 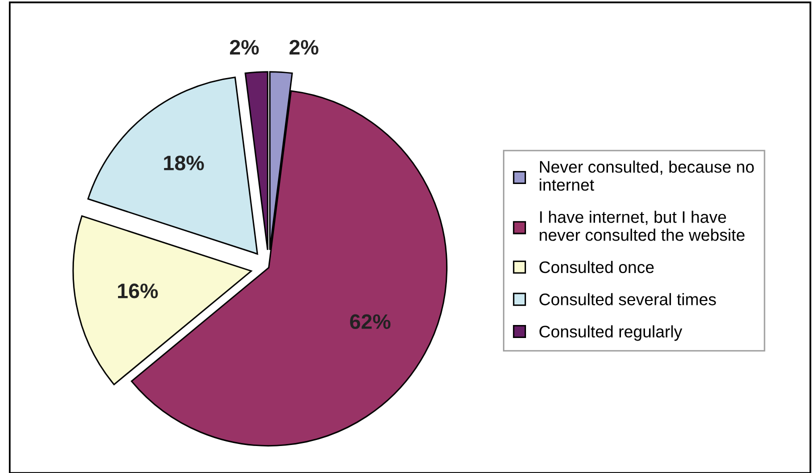 What do you see at coordinates (642, 225) in the screenshot?
I see `legend-label: I have internet, but I have never consulted the website` at bounding box center [642, 225].